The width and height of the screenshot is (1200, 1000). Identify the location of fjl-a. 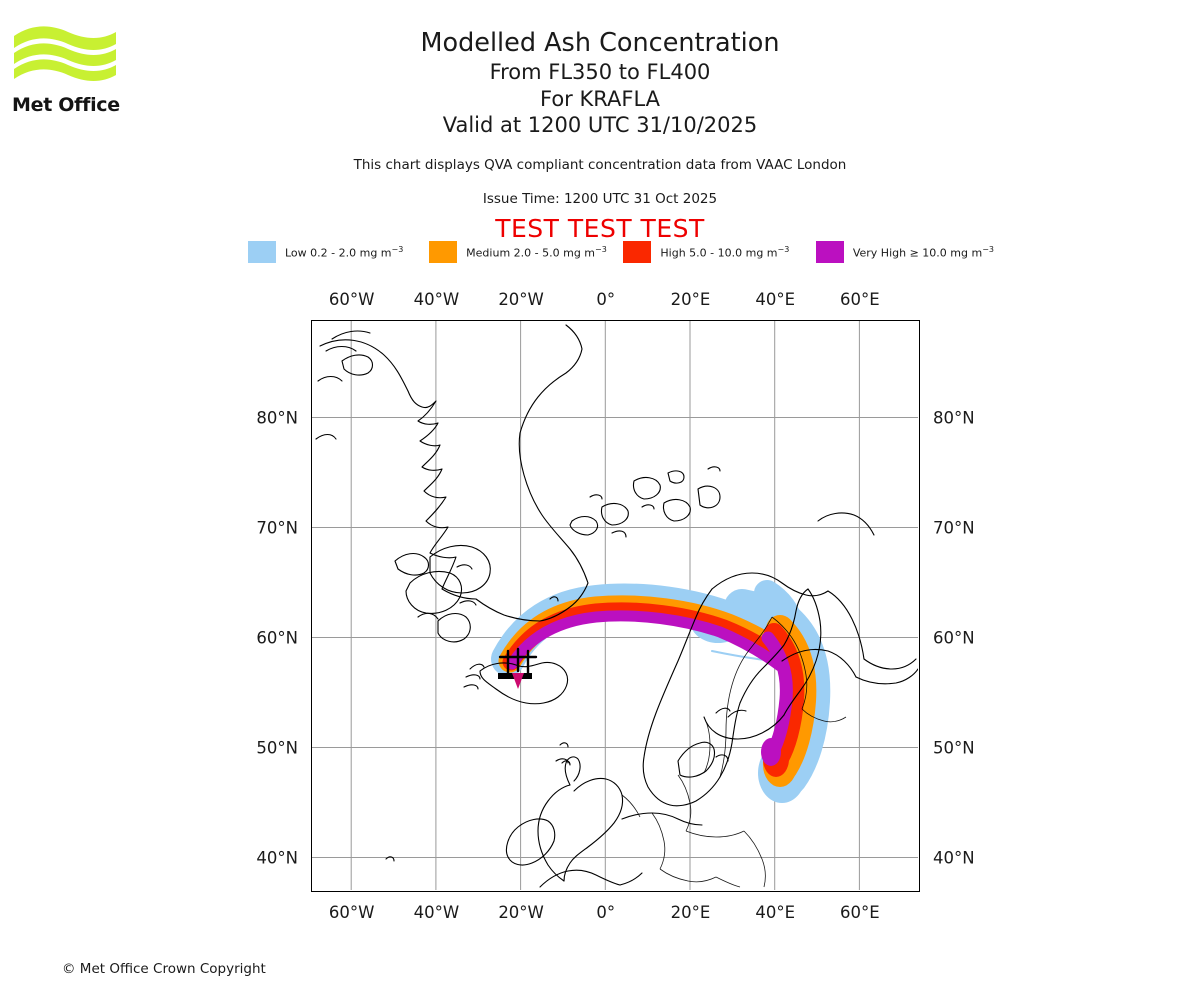
(584, 525).